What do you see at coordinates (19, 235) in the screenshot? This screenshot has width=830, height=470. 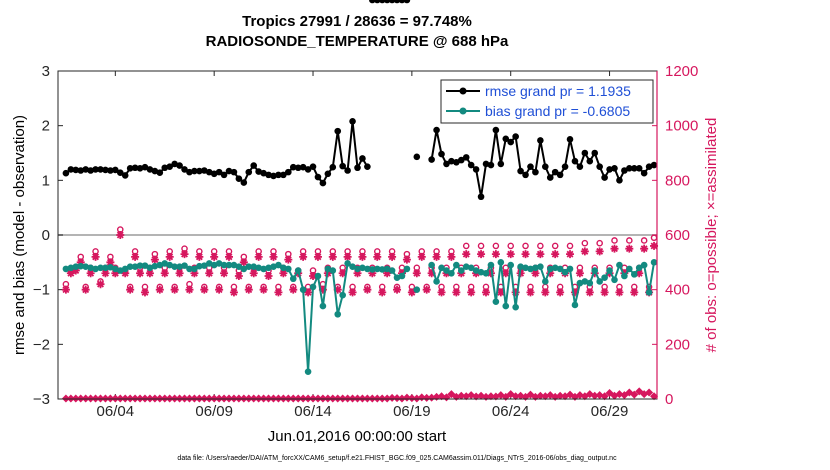 I see `y-axis-label: rmse and bias (model - observation)` at bounding box center [19, 235].